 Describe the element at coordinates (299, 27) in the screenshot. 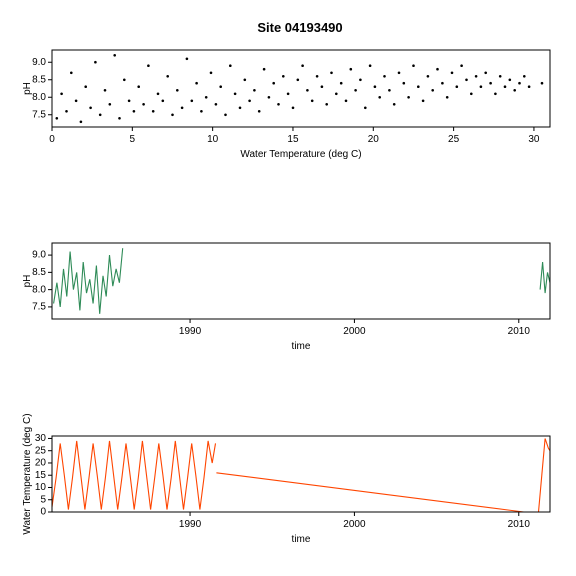

I see `figure-title: Site 04193490` at that location.